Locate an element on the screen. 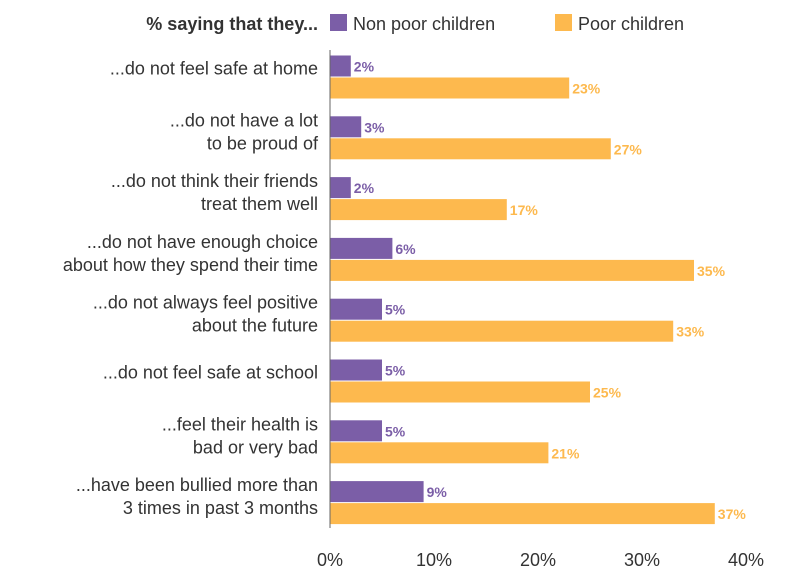 Image resolution: width=795 pixels, height=572 pixels. category-label: ...feel their health is bad or very bad is located at coordinates (240, 435).